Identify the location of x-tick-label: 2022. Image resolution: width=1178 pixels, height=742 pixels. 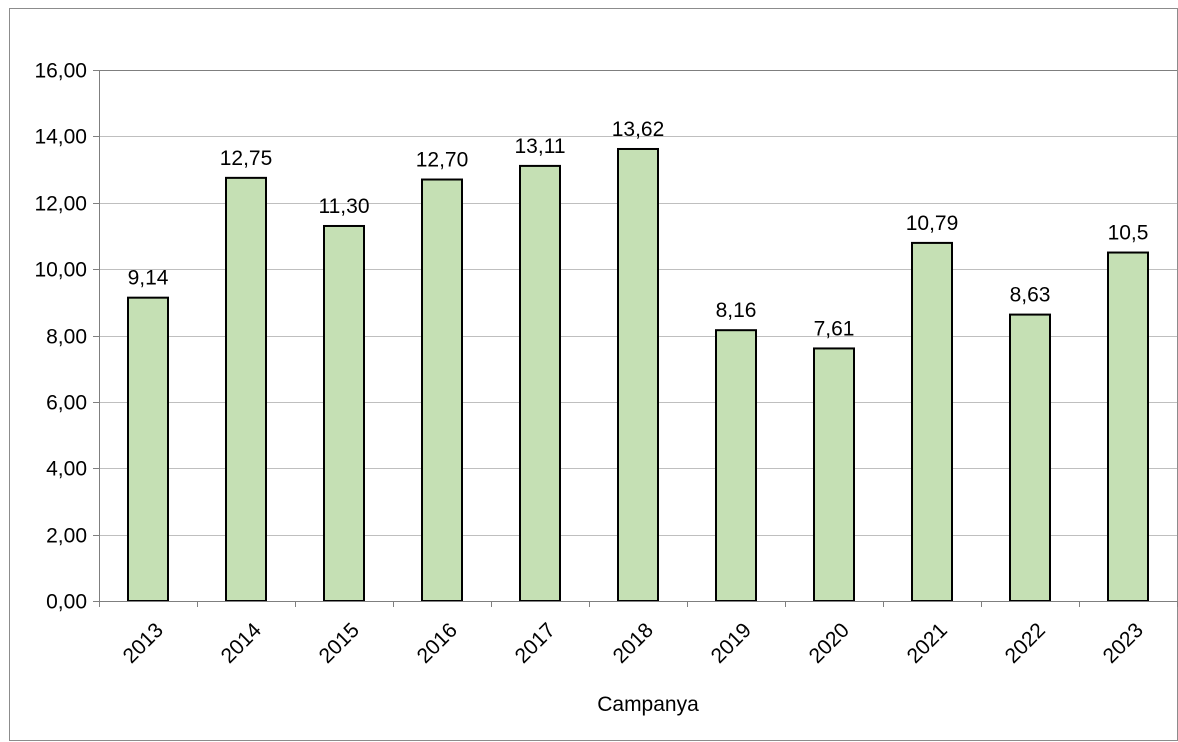
(1025, 643).